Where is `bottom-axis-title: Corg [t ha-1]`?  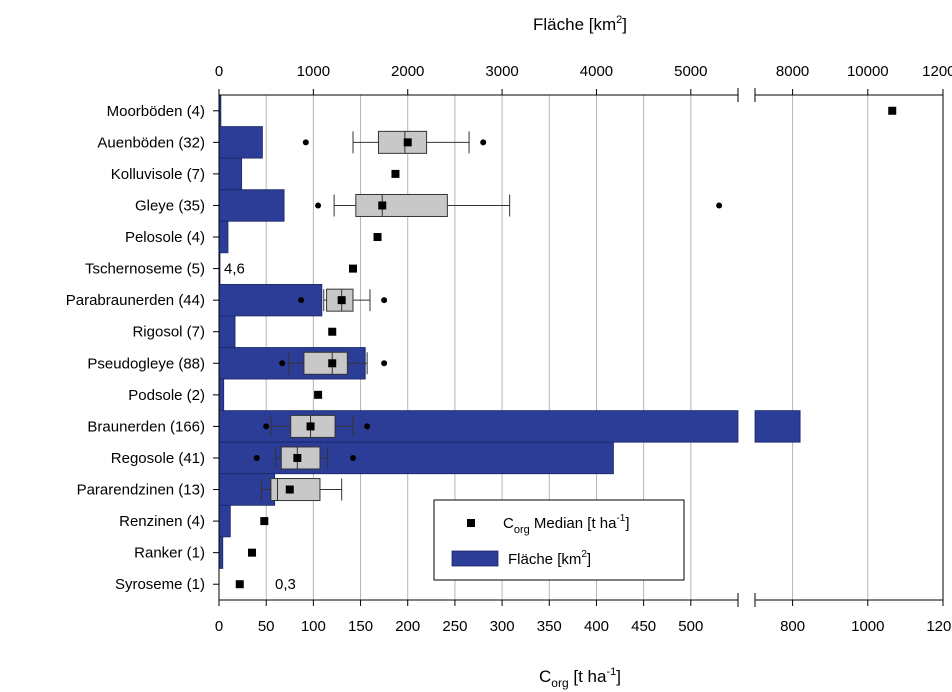 bottom-axis-title: Corg [t ha-1] is located at coordinates (580, 678).